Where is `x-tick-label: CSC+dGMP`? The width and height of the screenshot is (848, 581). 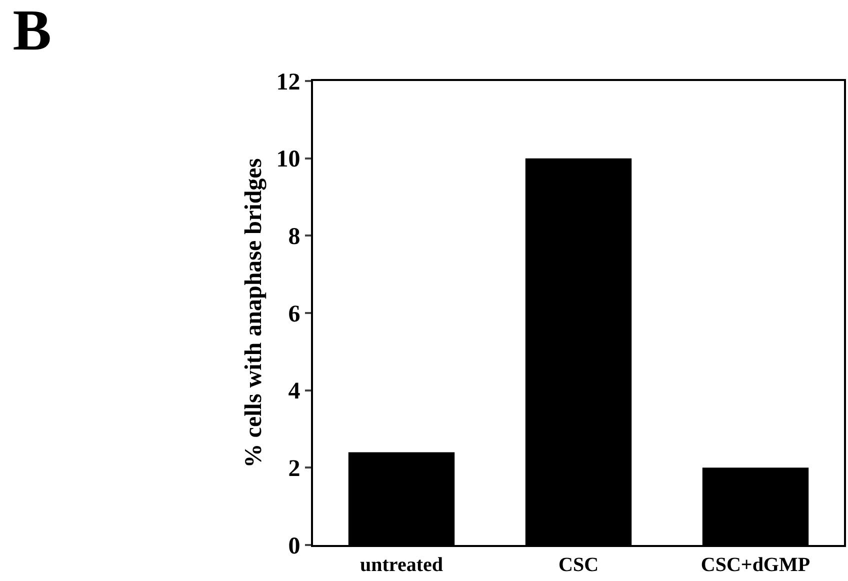 x-tick-label: CSC+dGMP is located at coordinates (755, 565).